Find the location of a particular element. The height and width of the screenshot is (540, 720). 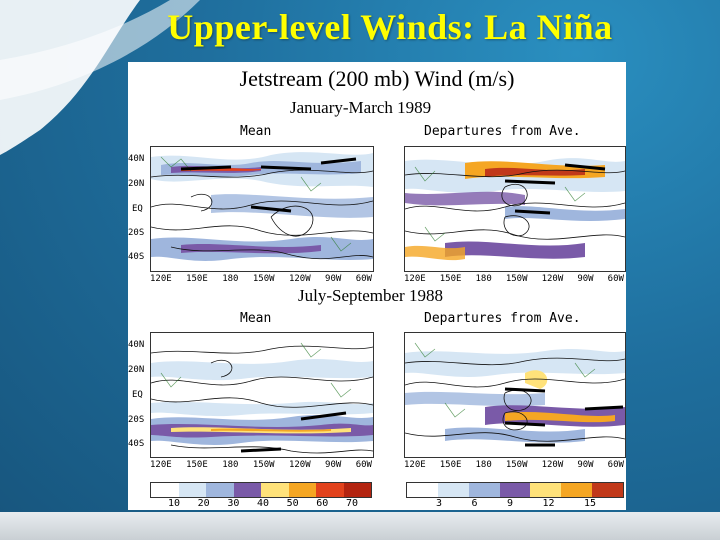

map-departures-jan-mar is located at coordinates (515, 209).